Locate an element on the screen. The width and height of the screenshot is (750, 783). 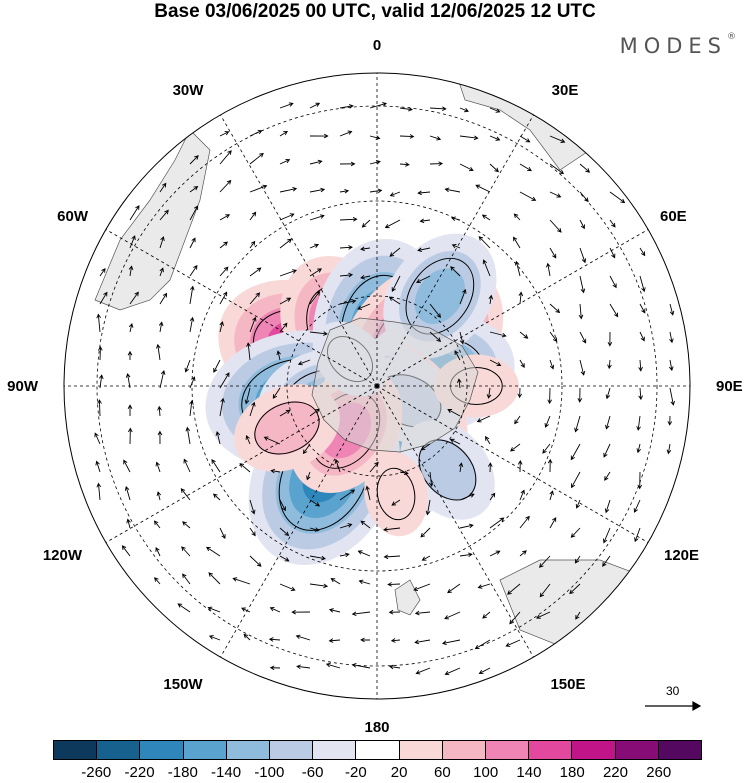
anomaly-13-streamline is located at coordinates (287, 428).